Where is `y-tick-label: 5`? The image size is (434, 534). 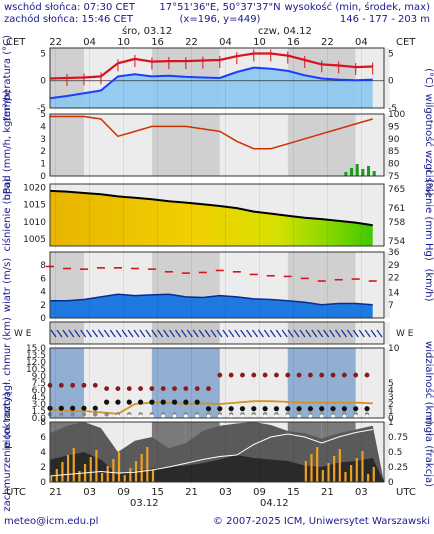 y-tick-label: 5 is located at coordinates (43, 115).